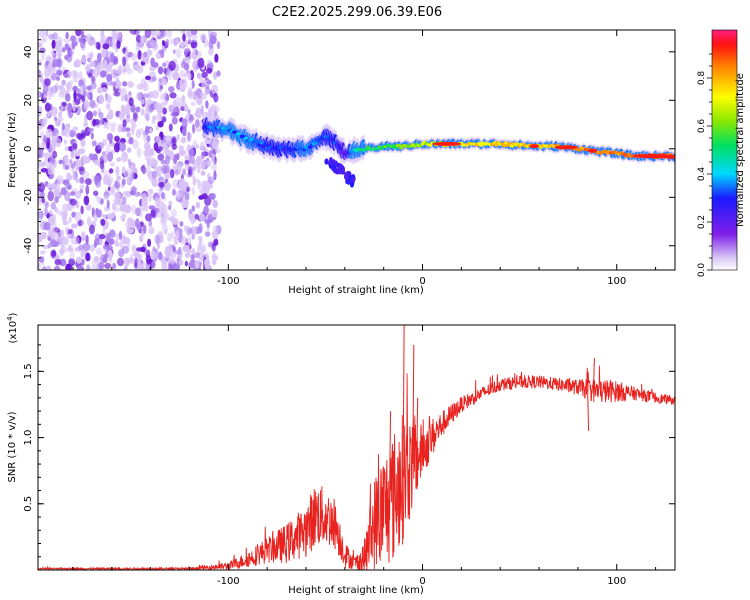 The image size is (750, 600). What do you see at coordinates (422, 281) in the screenshot?
I see `spectrogram-xtick-label: 0` at bounding box center [422, 281].